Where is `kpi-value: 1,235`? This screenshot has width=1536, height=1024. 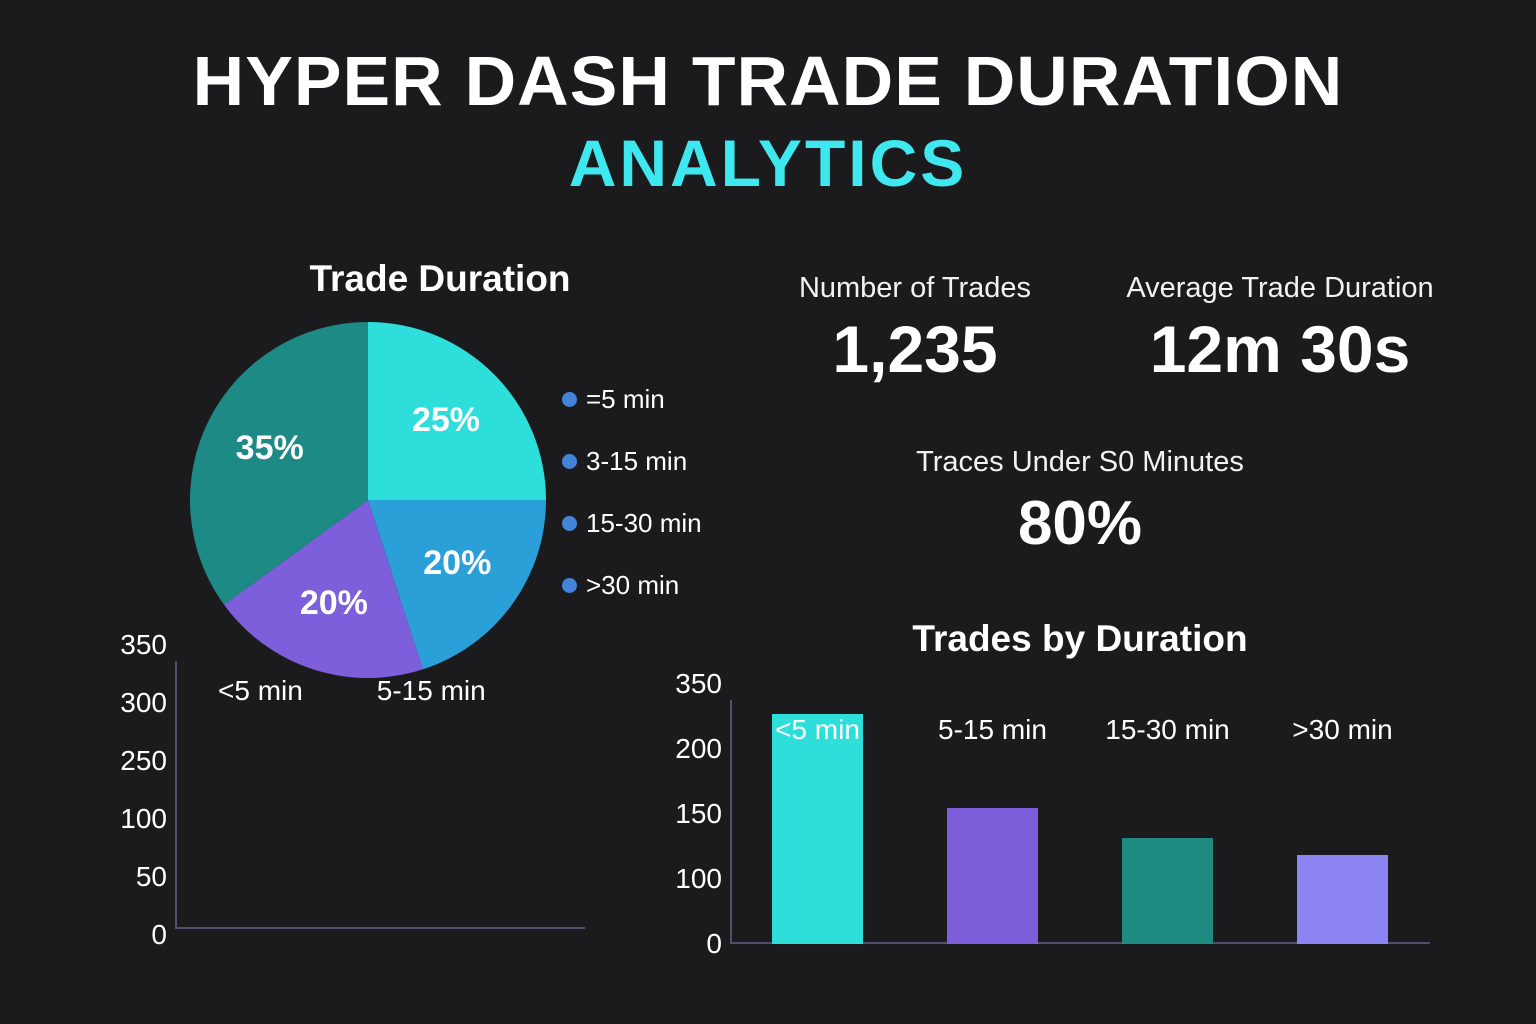 kpi-value: 1,235 is located at coordinates (915, 349).